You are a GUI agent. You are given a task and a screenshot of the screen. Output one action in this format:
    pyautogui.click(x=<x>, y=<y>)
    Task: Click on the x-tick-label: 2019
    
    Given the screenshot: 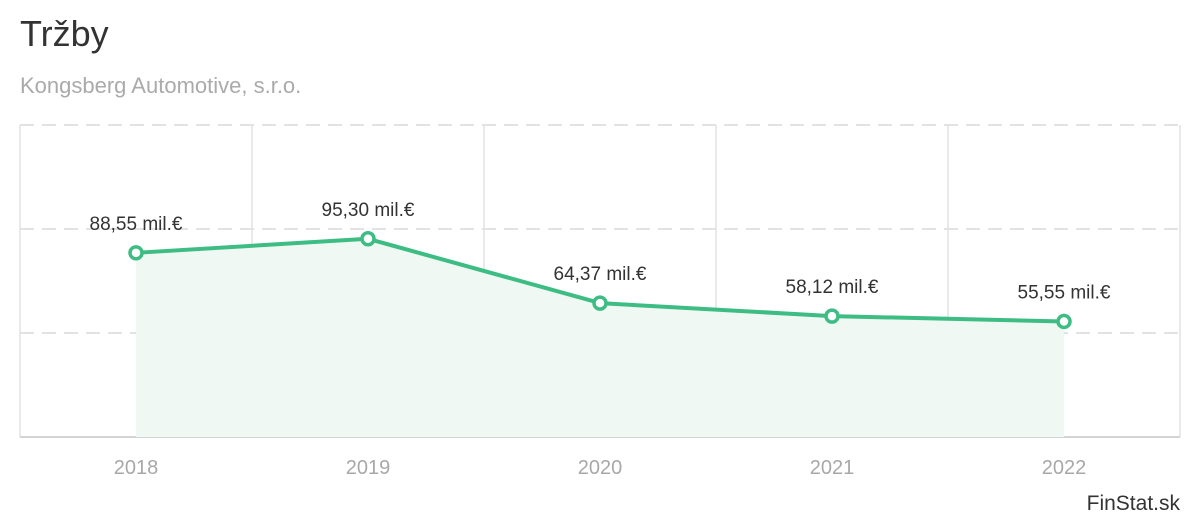 What is the action you would take?
    pyautogui.click(x=368, y=468)
    